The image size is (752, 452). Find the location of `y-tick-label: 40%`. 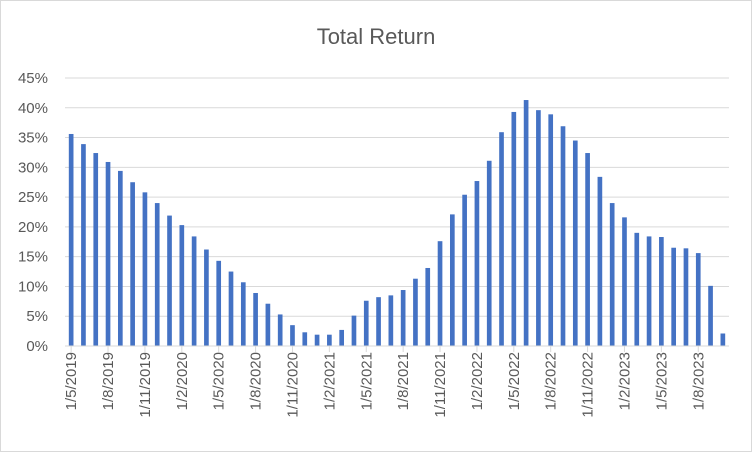

y-tick-label: 40% is located at coordinates (33, 108).